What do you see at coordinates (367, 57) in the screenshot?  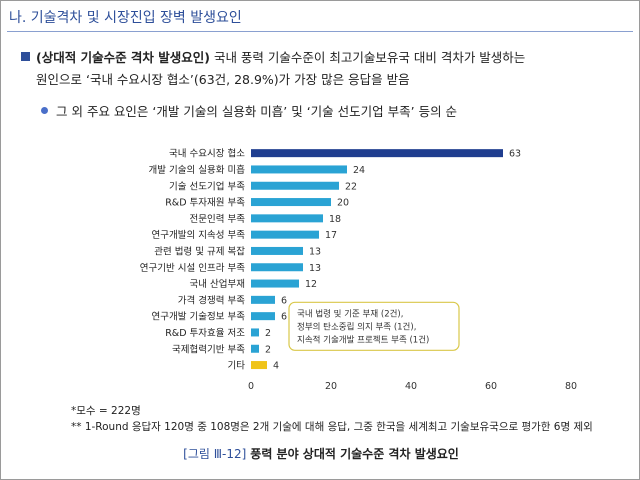 I see `main-bullet-text-1: 국내 풍력 기술수준이 최고기술보유국 대비 격차가 발생하는` at bounding box center [367, 57].